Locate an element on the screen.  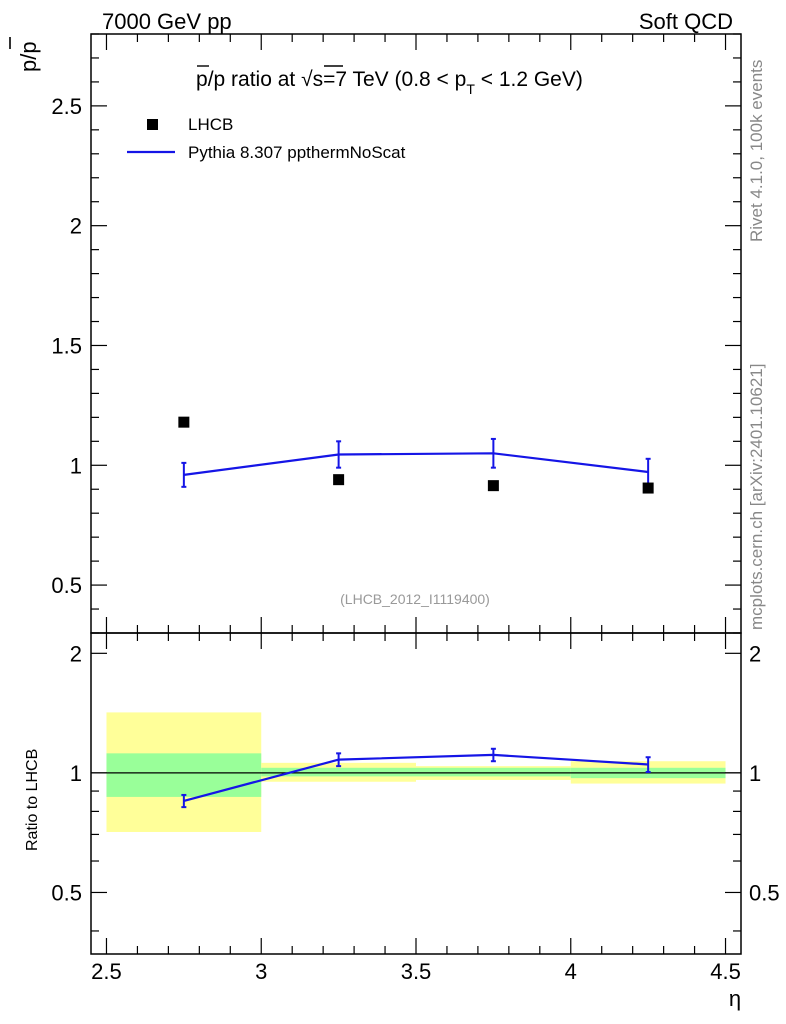
ratio-mc-line is located at coordinates (416, 777).